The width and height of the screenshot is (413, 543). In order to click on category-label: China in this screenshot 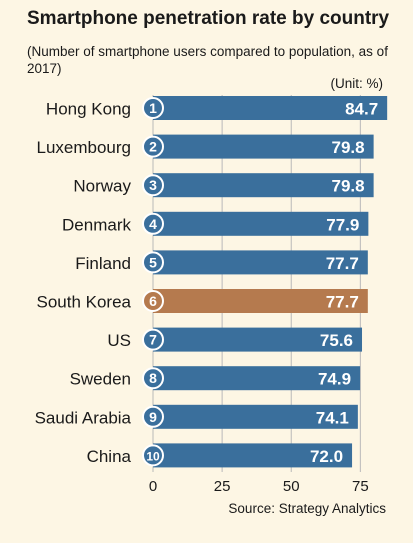, I will do `click(109, 456)`.